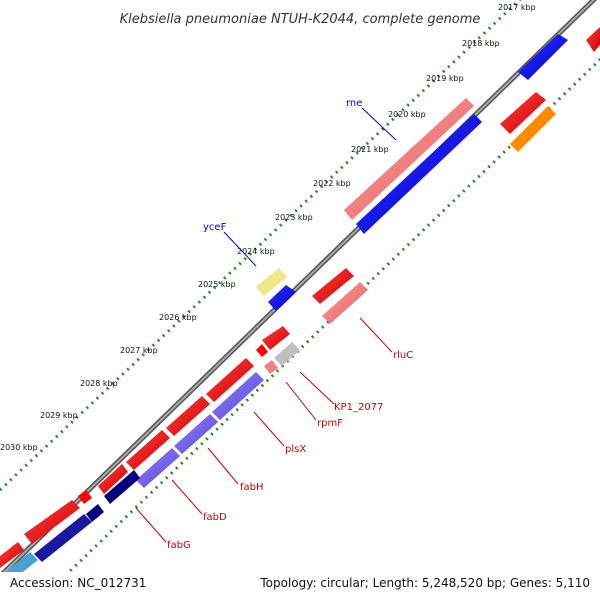  What do you see at coordinates (330, 423) in the screenshot?
I see `gene-label-rpmF: rpmF` at bounding box center [330, 423].